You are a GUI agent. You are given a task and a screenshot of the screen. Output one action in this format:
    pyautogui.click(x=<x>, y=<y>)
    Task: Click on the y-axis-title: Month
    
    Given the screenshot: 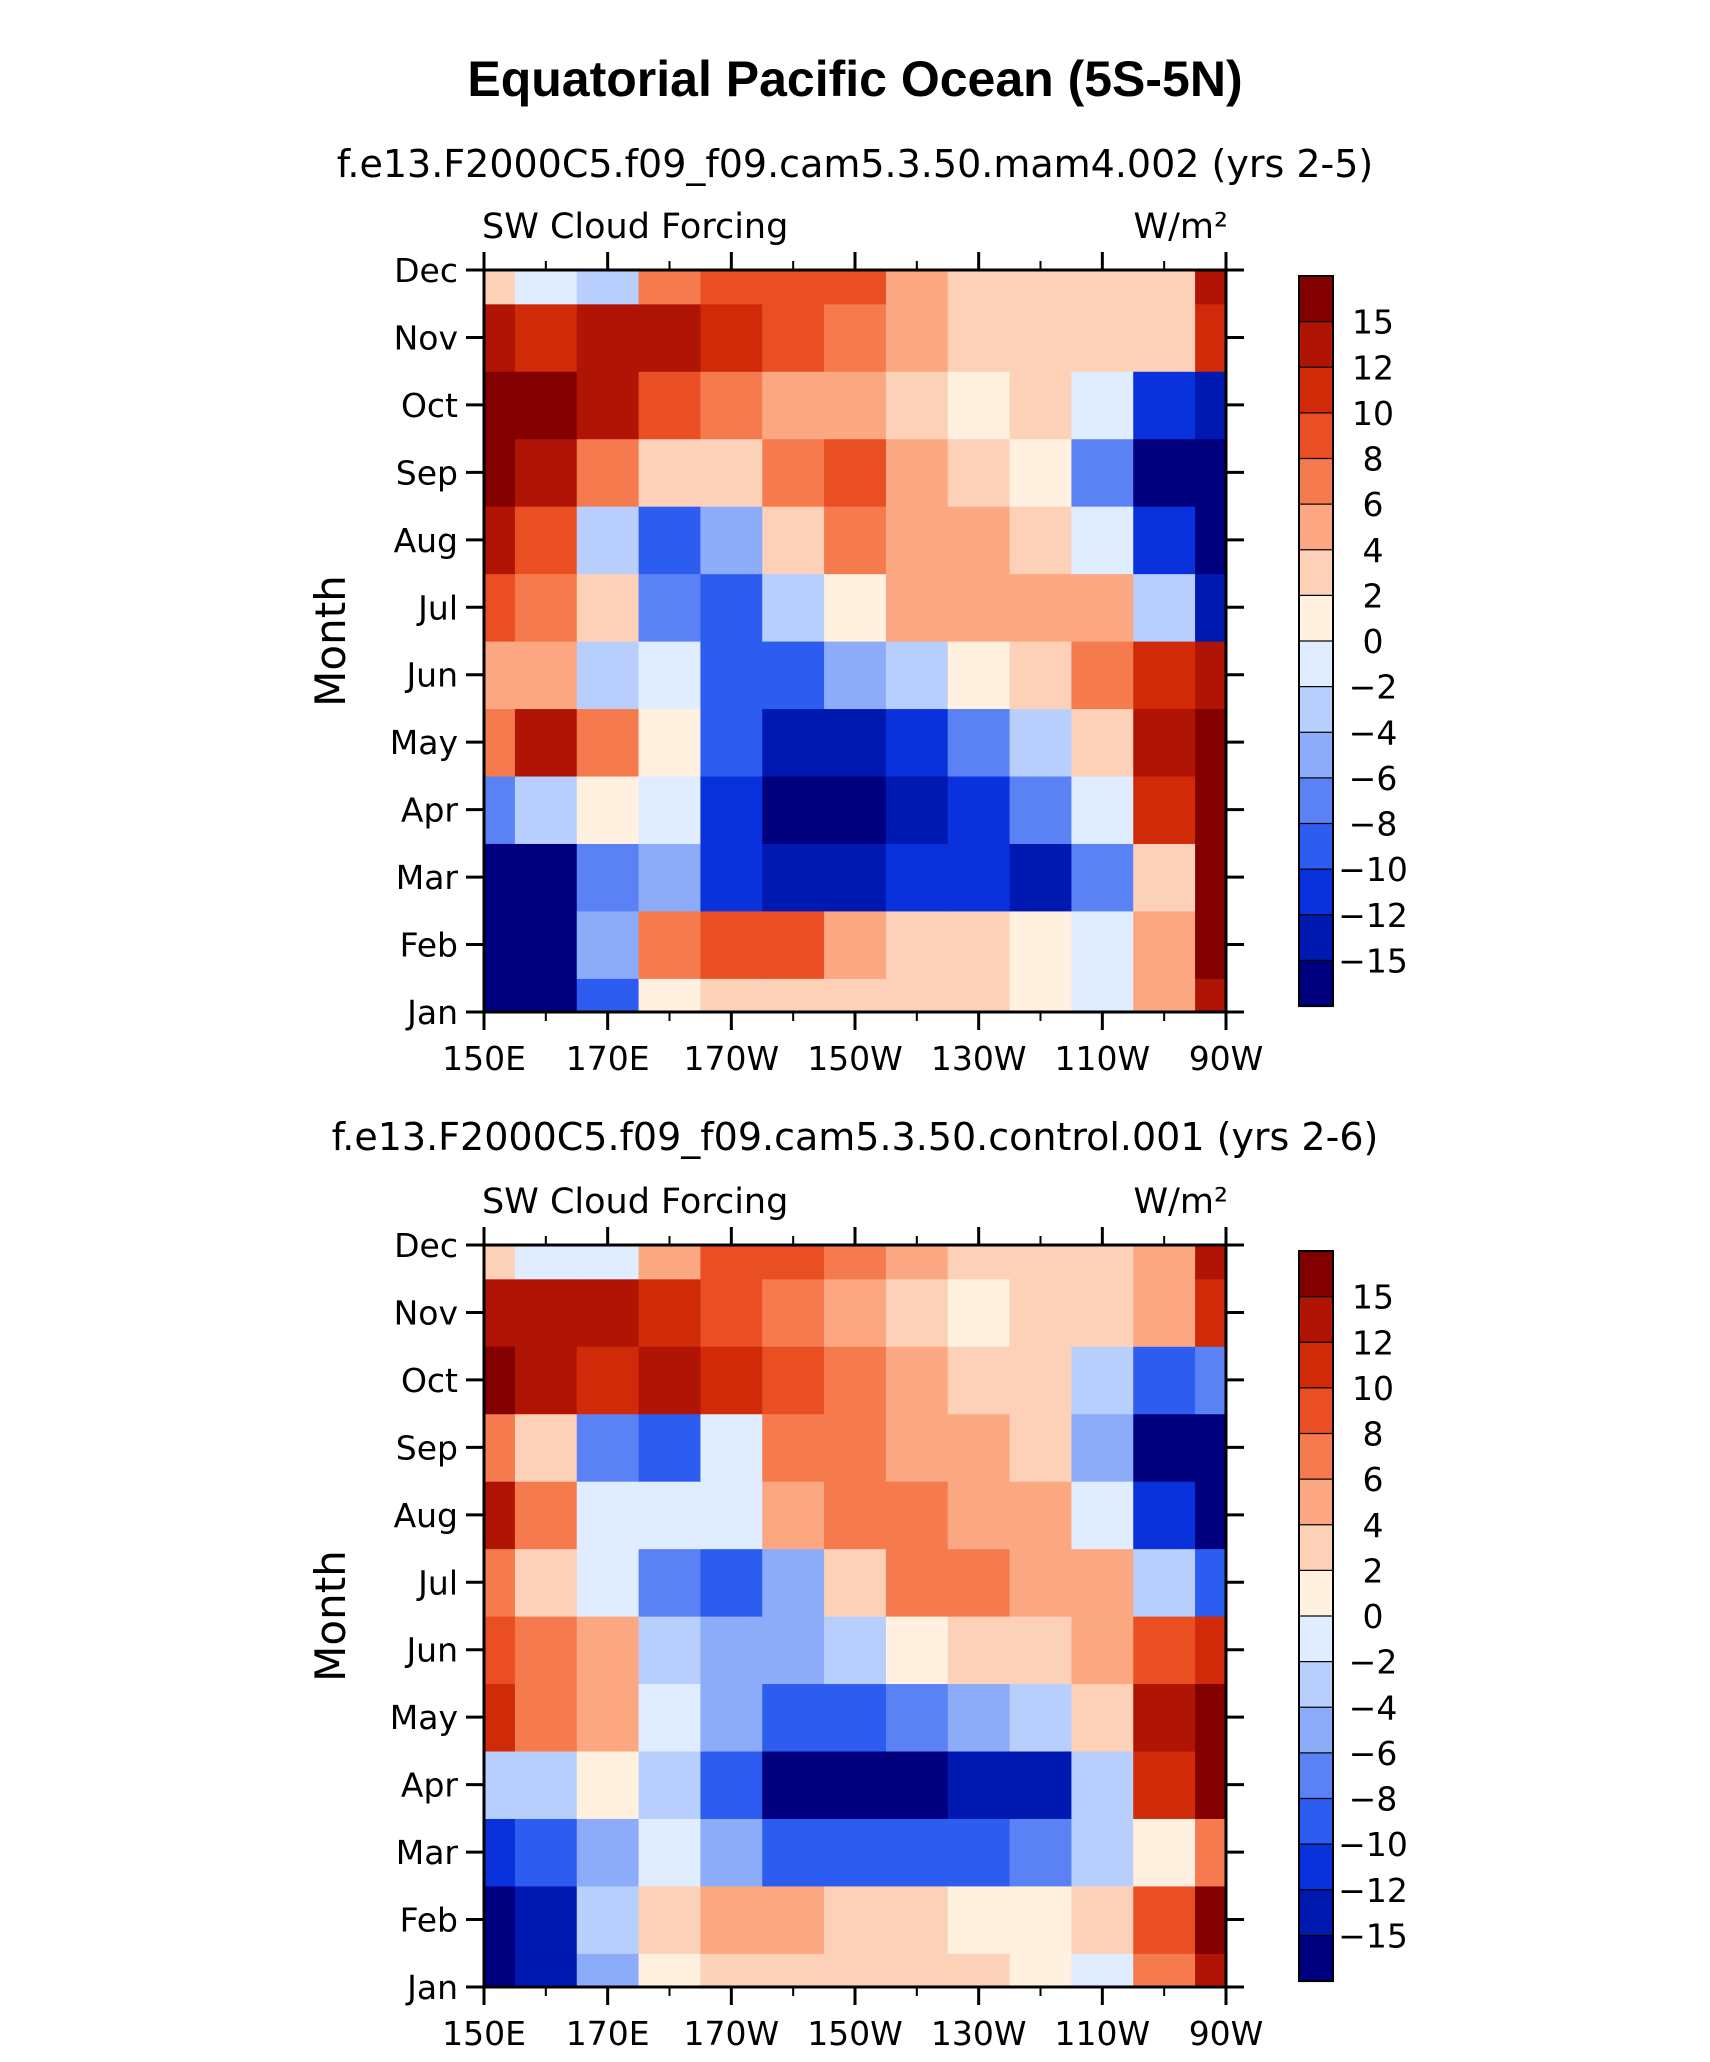 What is the action you would take?
    pyautogui.click(x=330, y=641)
    